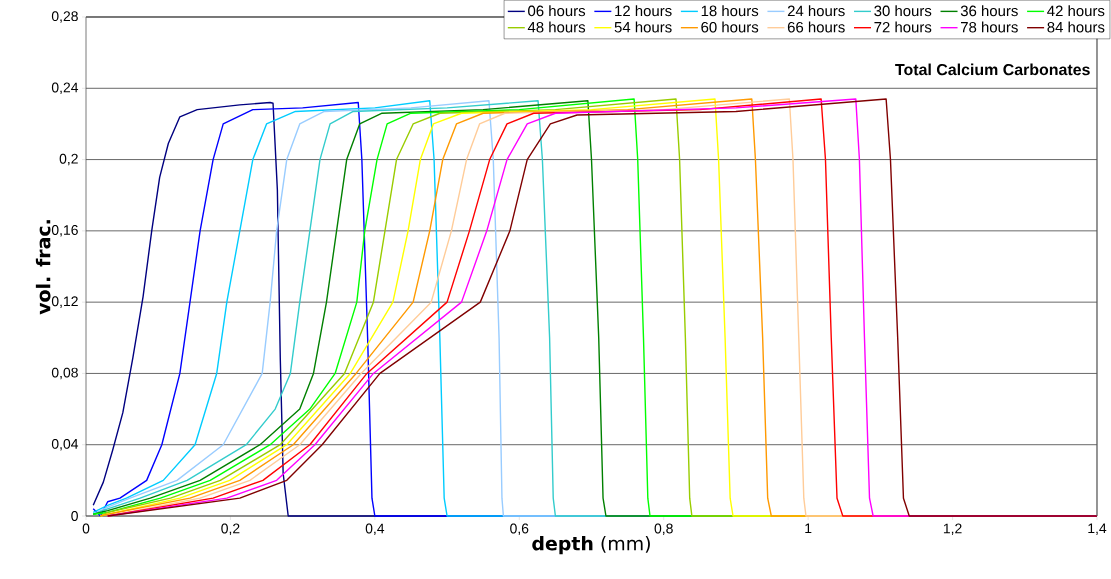 Image resolution: width=1111 pixels, height=579 pixels. What do you see at coordinates (43, 267) in the screenshot?
I see `y-axis-title: vol. frac.` at bounding box center [43, 267].